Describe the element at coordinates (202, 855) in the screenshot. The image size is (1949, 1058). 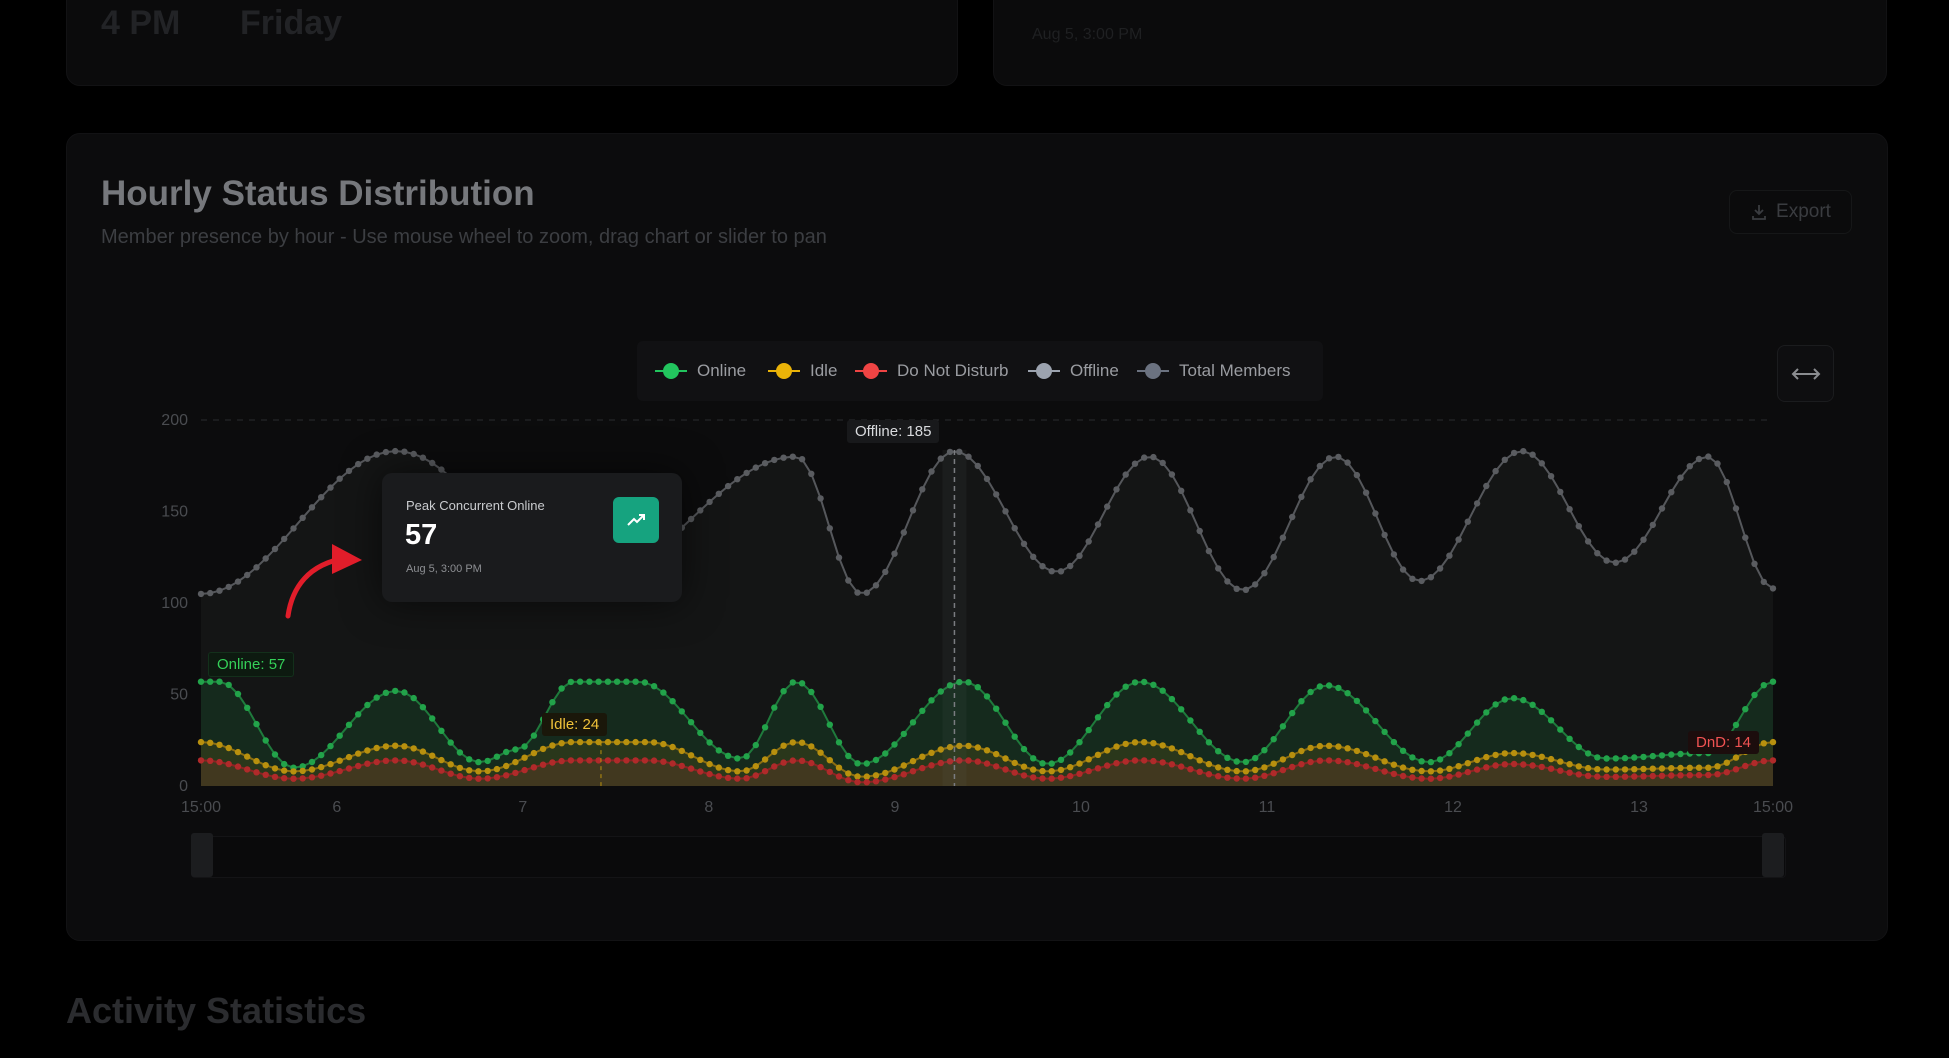
I see `slider-handle-left` at that location.